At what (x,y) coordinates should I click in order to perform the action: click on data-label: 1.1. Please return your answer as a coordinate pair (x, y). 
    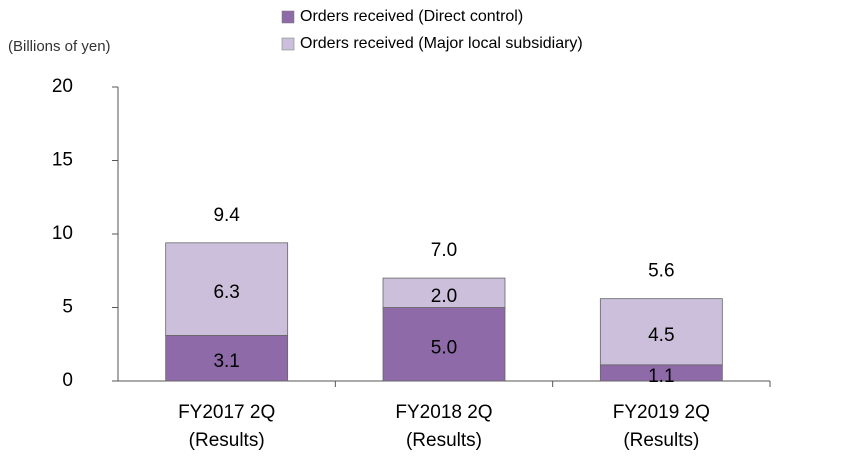
    Looking at the image, I should click on (661, 376).